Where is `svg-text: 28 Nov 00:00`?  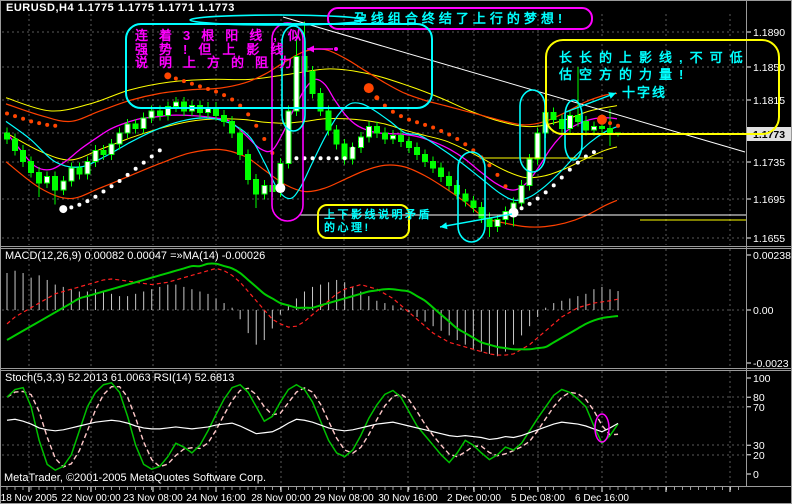
svg-text: 28 Nov 00:00 is located at coordinates (281, 498).